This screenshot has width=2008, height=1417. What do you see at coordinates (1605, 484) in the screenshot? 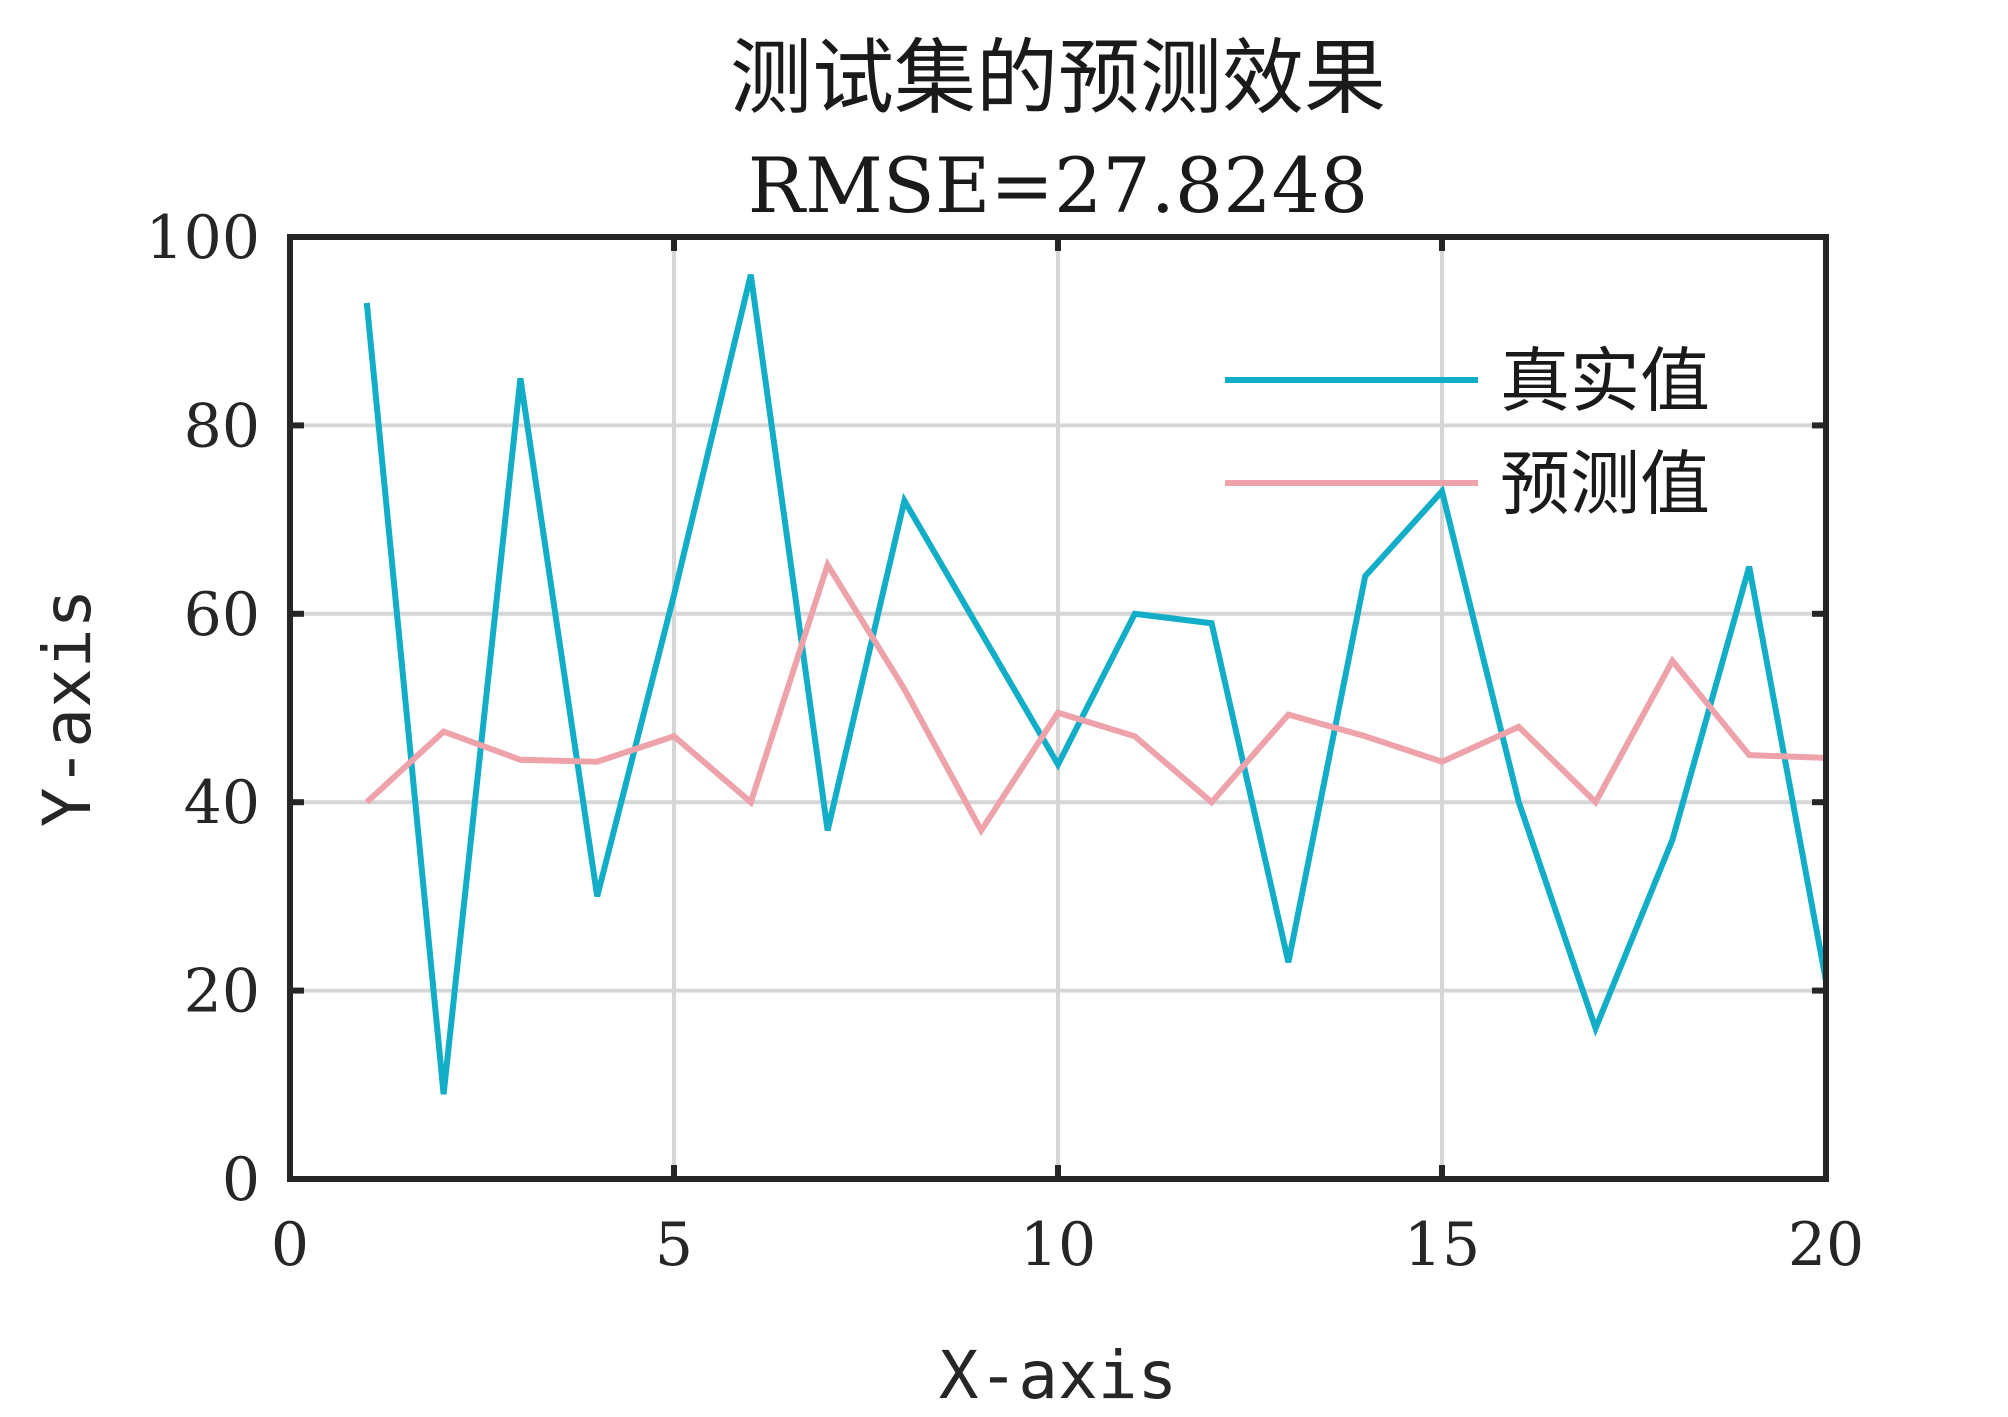
I see `legend-label-1: 预测值` at bounding box center [1605, 484].